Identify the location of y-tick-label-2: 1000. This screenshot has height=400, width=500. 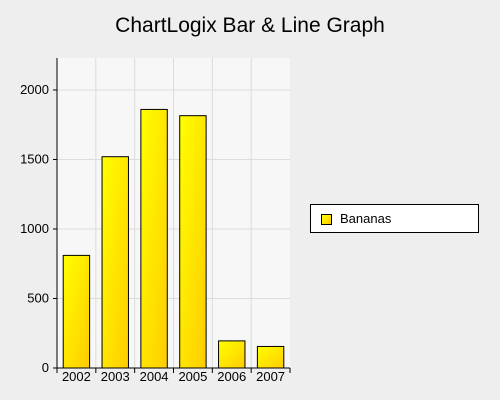
(34, 228).